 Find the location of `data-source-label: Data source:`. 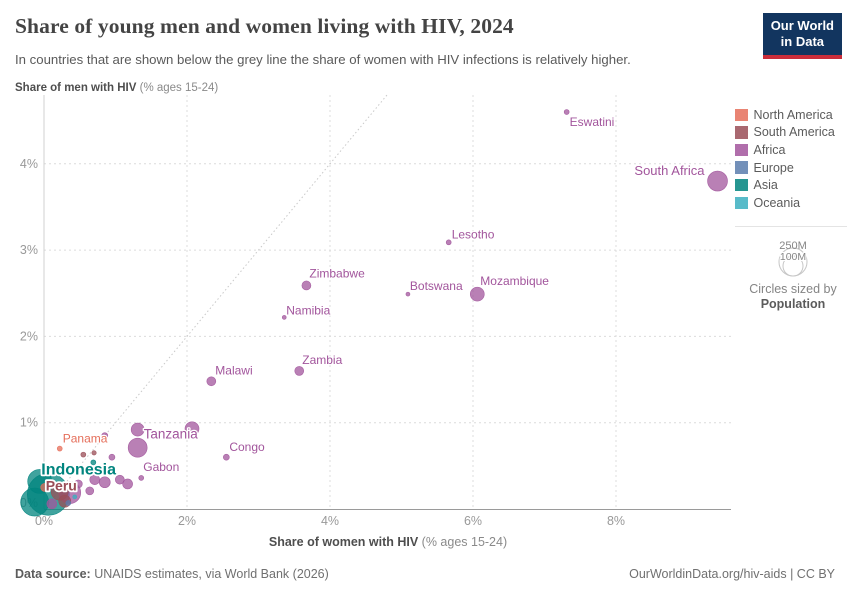

data-source-label: Data source: is located at coordinates (53, 574).